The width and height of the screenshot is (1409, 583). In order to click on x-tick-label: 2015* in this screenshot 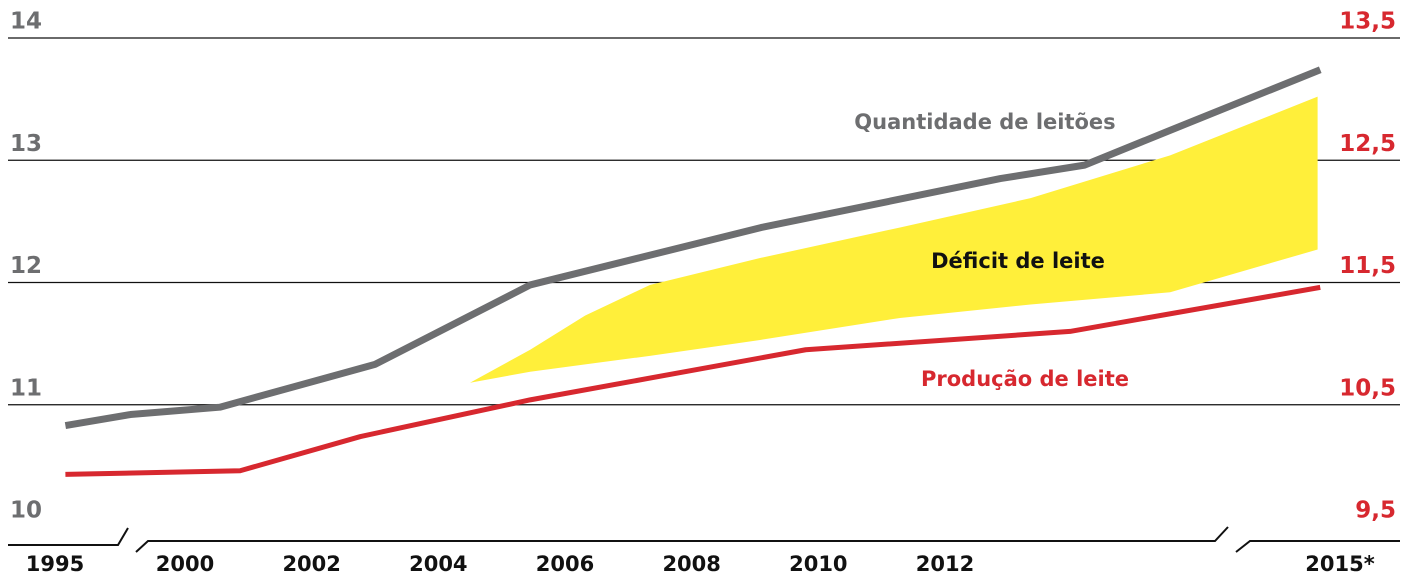, I will do `click(1339, 564)`.